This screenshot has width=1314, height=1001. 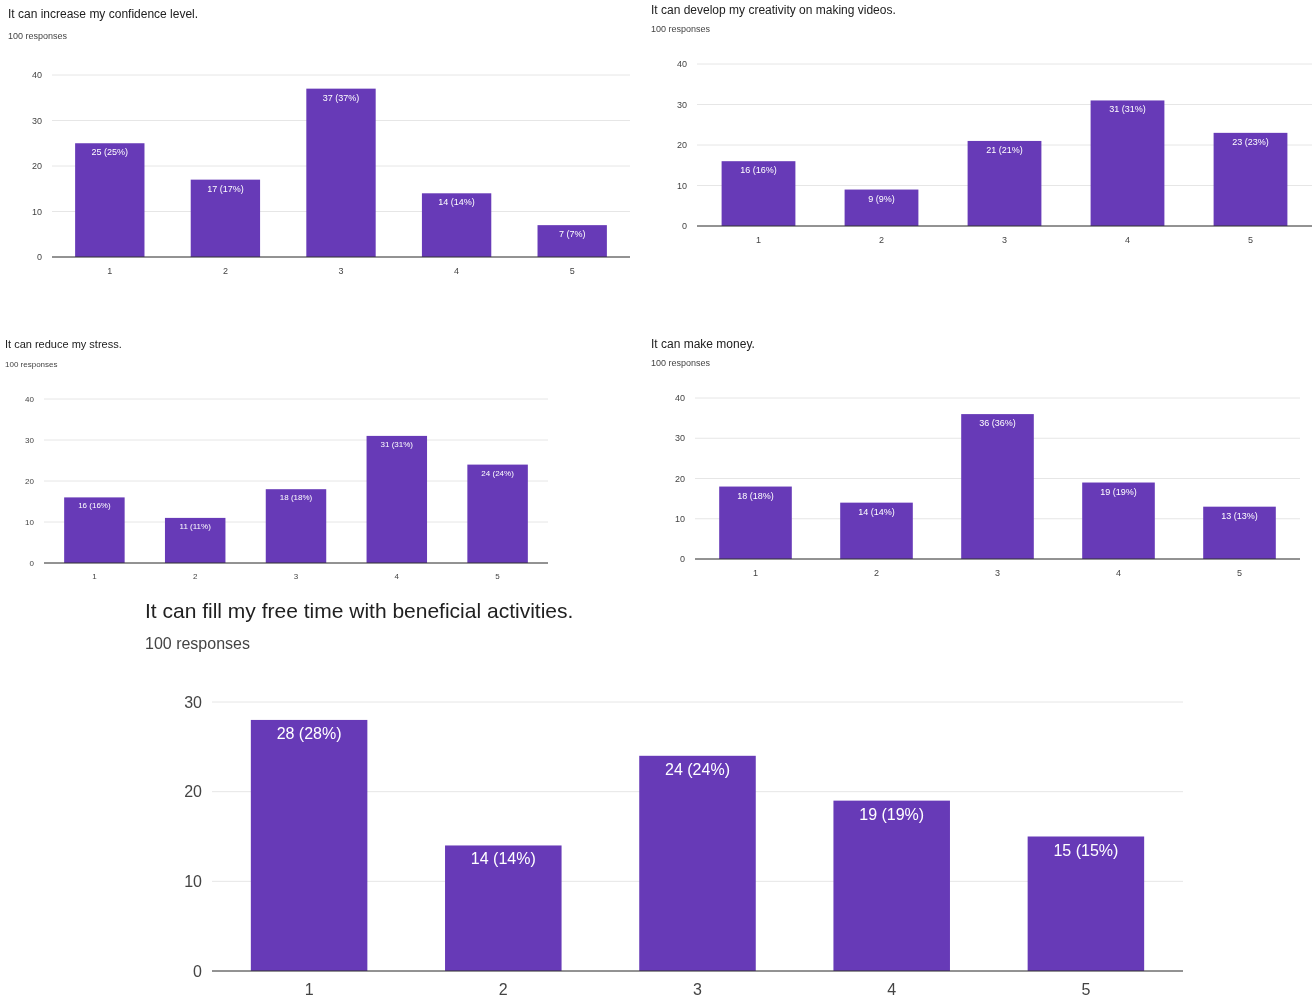 I want to click on data-label: 9 (9%), so click(x=881, y=198).